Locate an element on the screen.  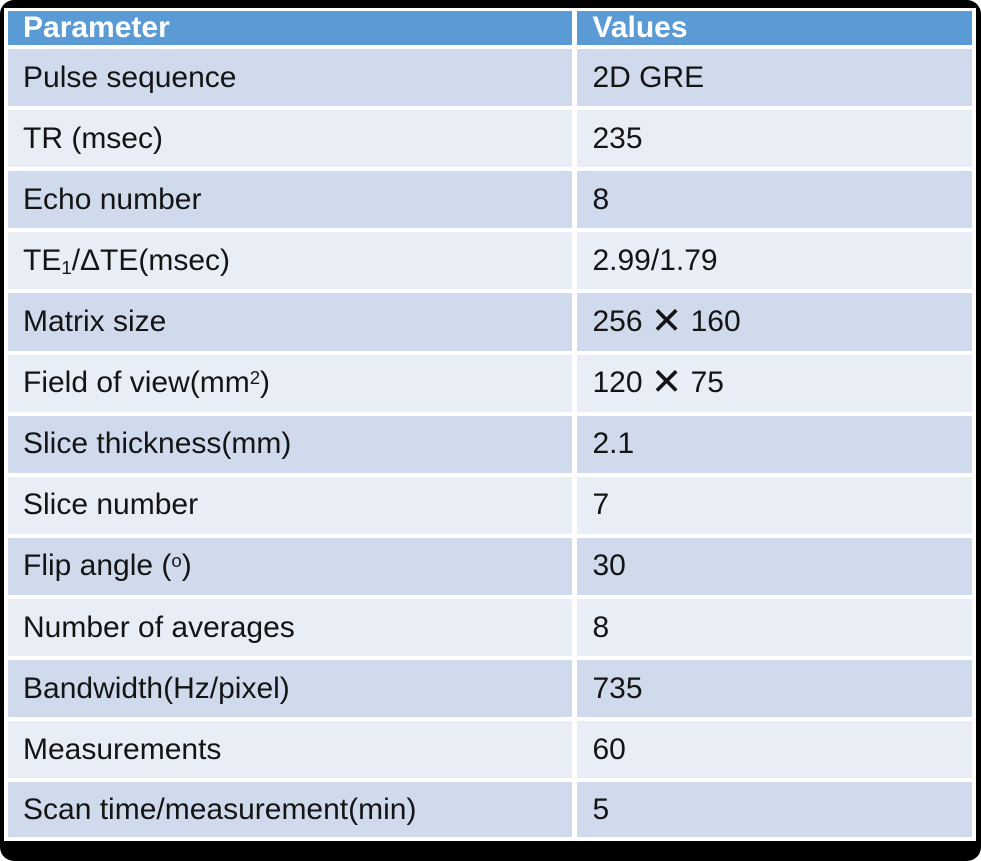
table-row: Echo number 8 is located at coordinates (490, 202).